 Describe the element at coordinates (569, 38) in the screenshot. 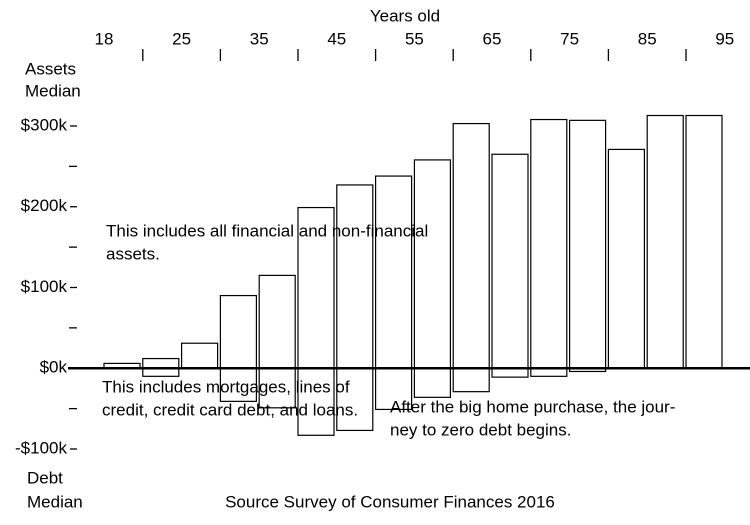

I see `x-tick-label: 75` at that location.